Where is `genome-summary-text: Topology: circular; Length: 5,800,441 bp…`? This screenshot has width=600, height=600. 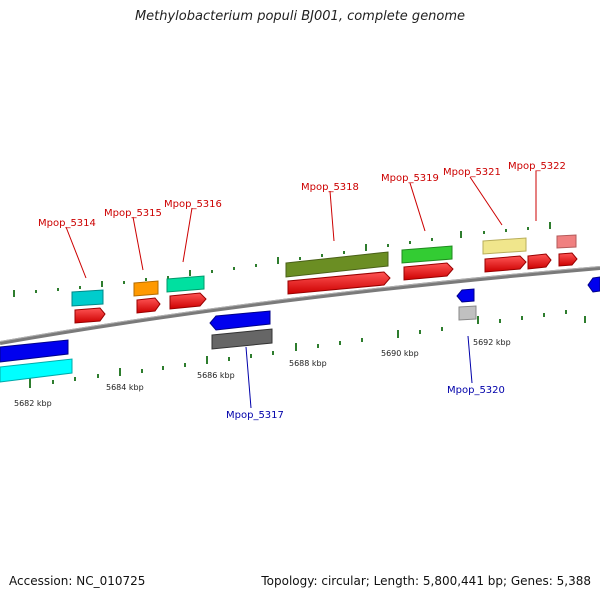 genome-summary-text: Topology: circular; Length: 5,800,441 bp… is located at coordinates (426, 581).